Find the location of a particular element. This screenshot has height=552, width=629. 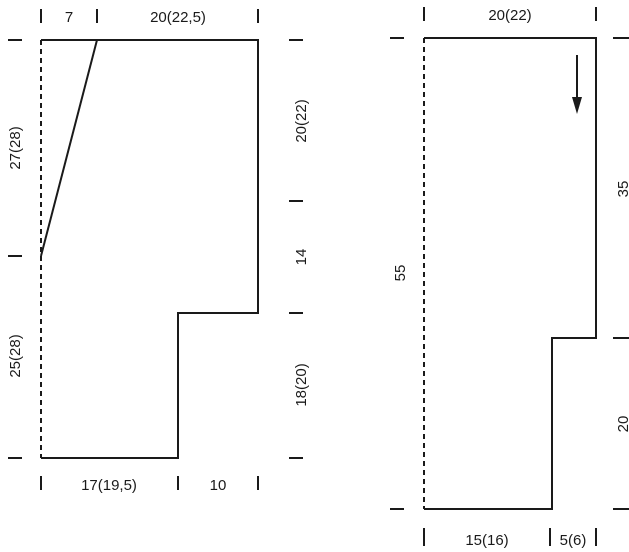

left-bottom-left-label: 17(19,5) is located at coordinates (109, 485).